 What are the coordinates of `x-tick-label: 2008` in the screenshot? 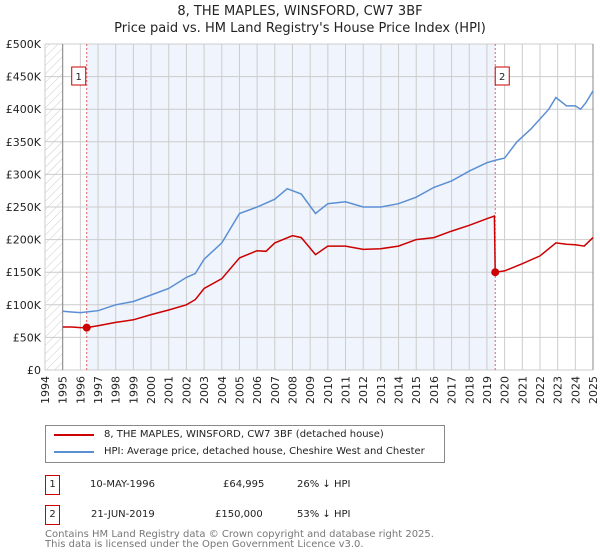 It's located at (292, 390).